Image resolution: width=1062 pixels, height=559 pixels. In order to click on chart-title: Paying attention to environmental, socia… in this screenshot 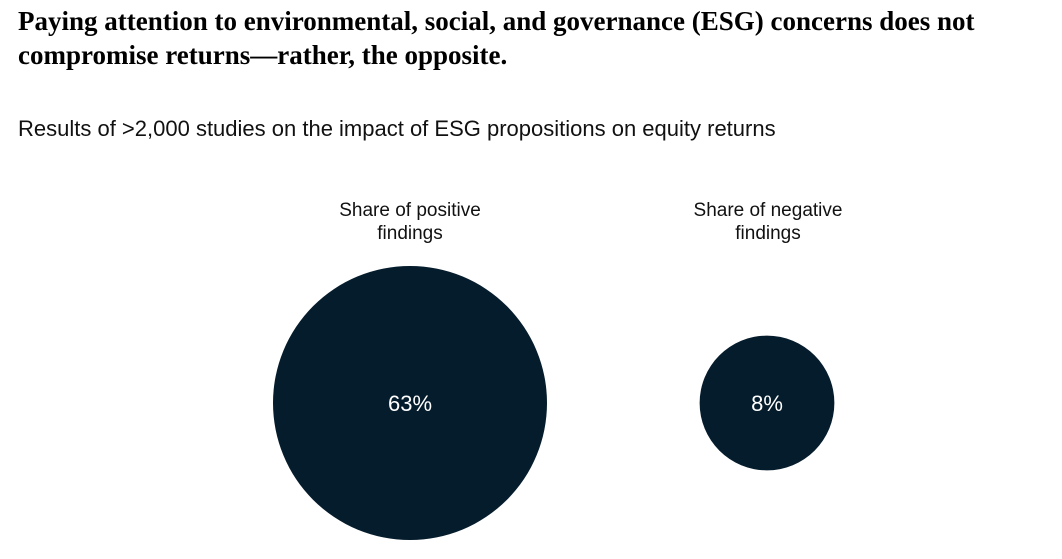, I will do `click(496, 38)`.